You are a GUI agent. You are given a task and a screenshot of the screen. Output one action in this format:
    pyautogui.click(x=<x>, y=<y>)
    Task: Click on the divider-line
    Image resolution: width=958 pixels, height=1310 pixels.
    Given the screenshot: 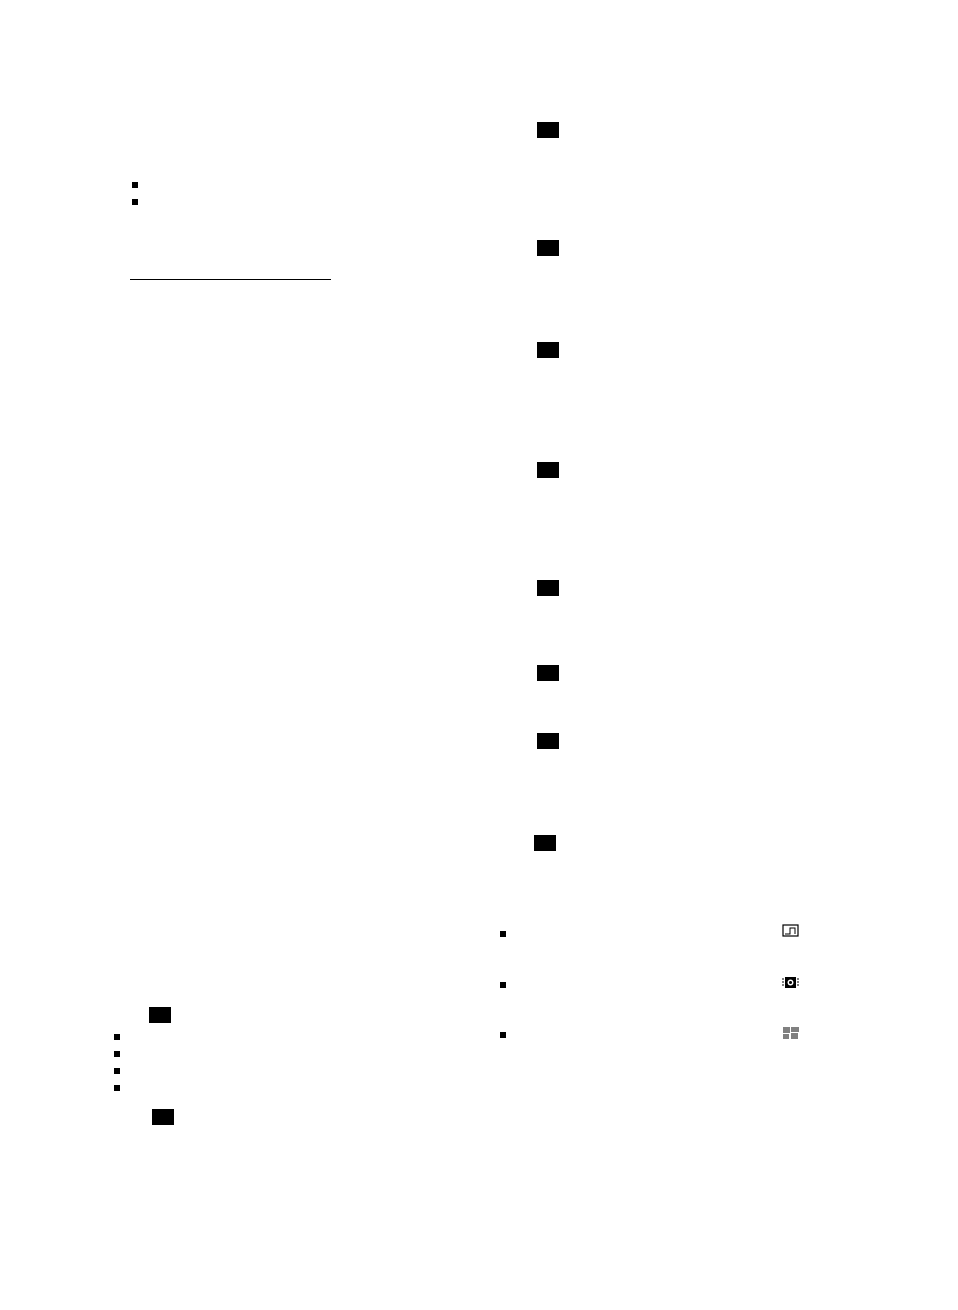 What is the action you would take?
    pyautogui.click(x=230, y=279)
    